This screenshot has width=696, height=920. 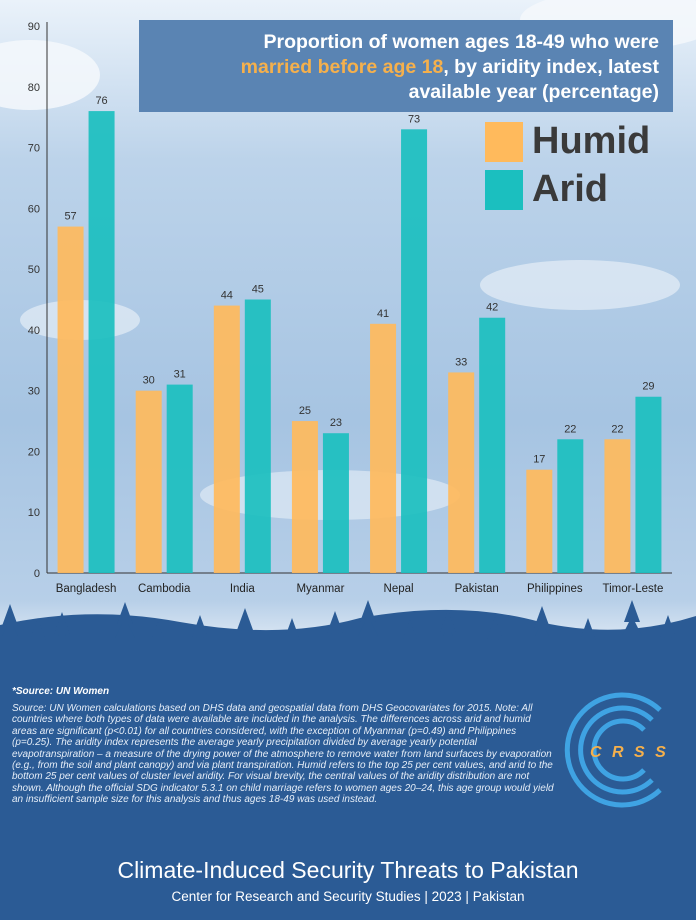 What do you see at coordinates (399, 589) in the screenshot?
I see `x-tick-label: Nepal` at bounding box center [399, 589].